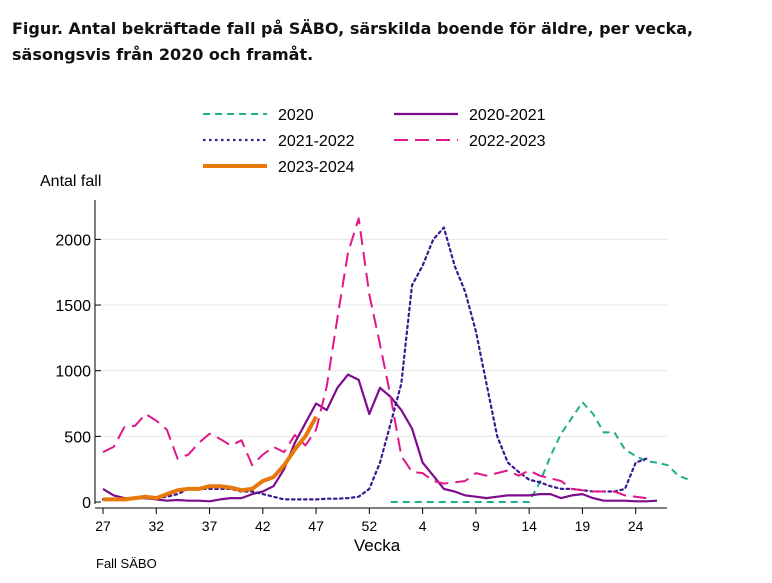 The image size is (772, 583). Describe the element at coordinates (316, 526) in the screenshot. I see `x-tick-label: 47` at that location.